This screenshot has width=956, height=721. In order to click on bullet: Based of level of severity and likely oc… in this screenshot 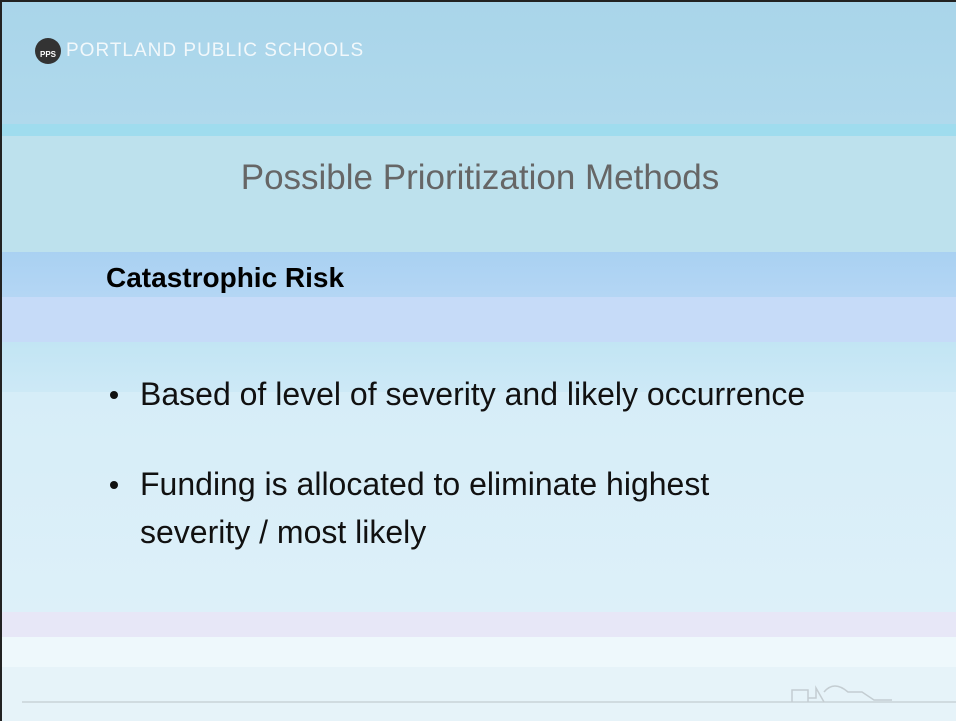, I will do `click(466, 394)`.